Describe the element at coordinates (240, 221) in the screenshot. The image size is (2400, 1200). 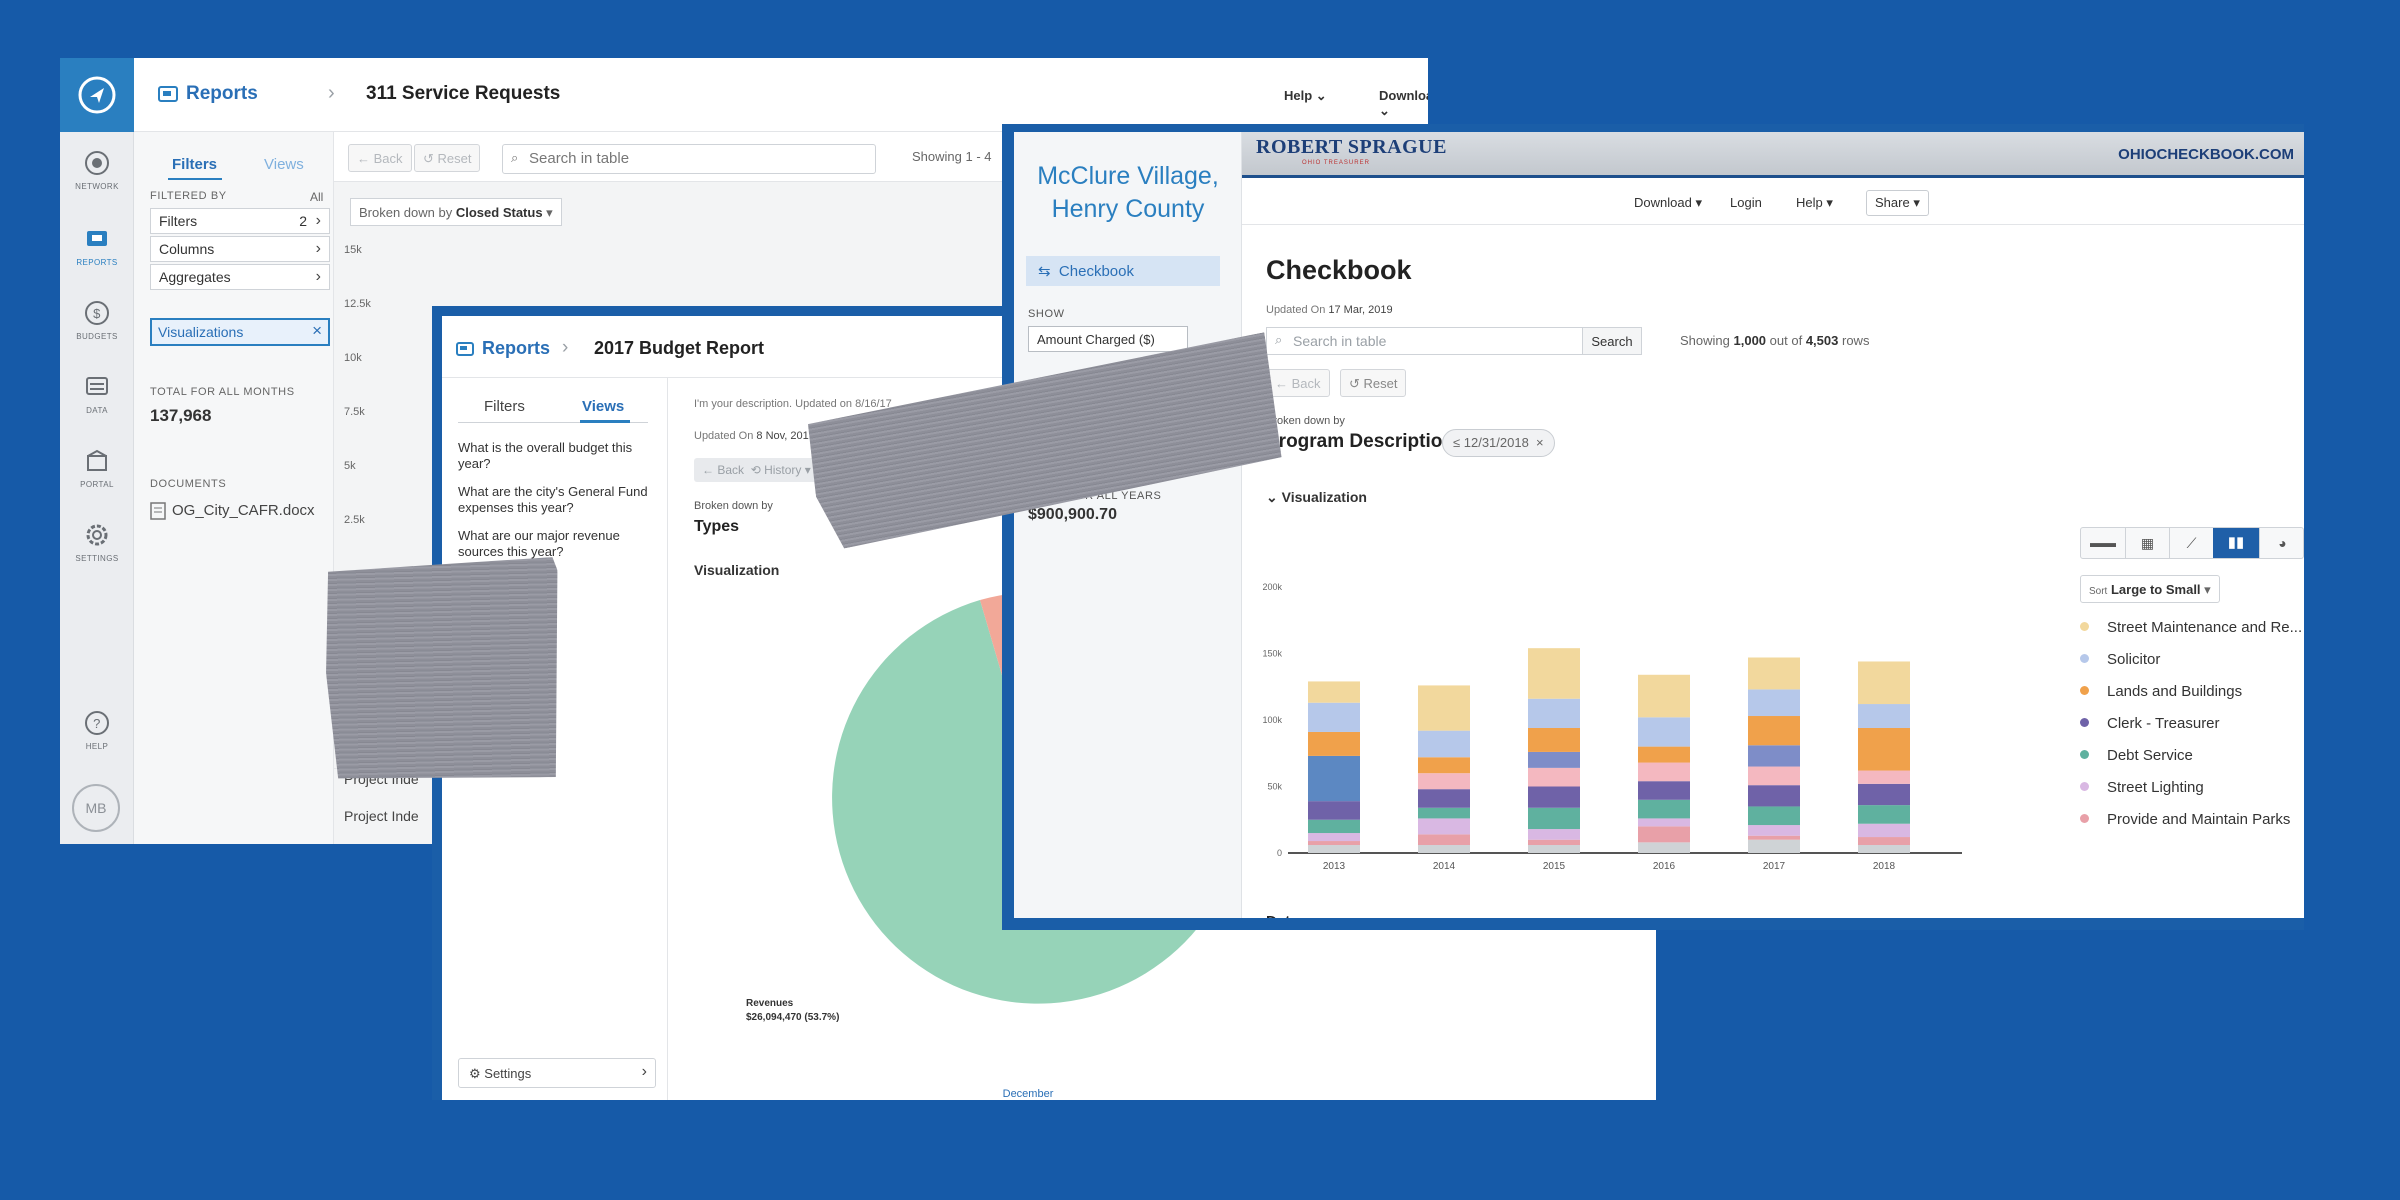
I see `filters-row: Filters 2 ›` at that location.